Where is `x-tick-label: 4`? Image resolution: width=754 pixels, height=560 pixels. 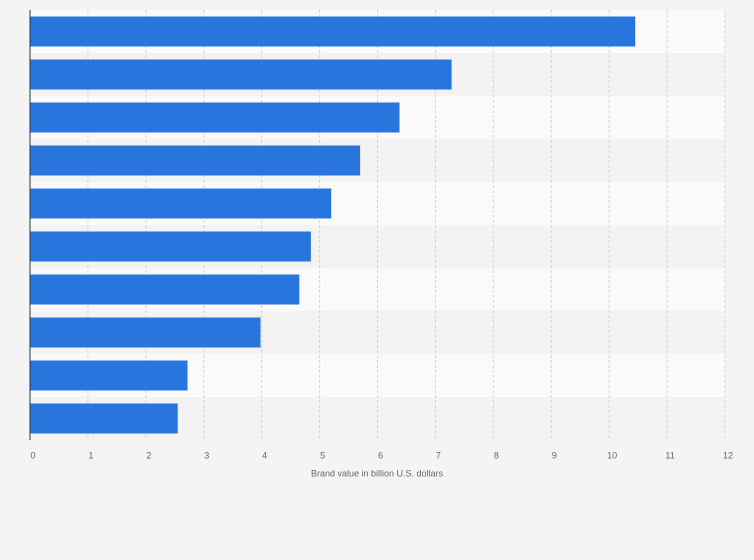 x-tick-label: 4 is located at coordinates (264, 455).